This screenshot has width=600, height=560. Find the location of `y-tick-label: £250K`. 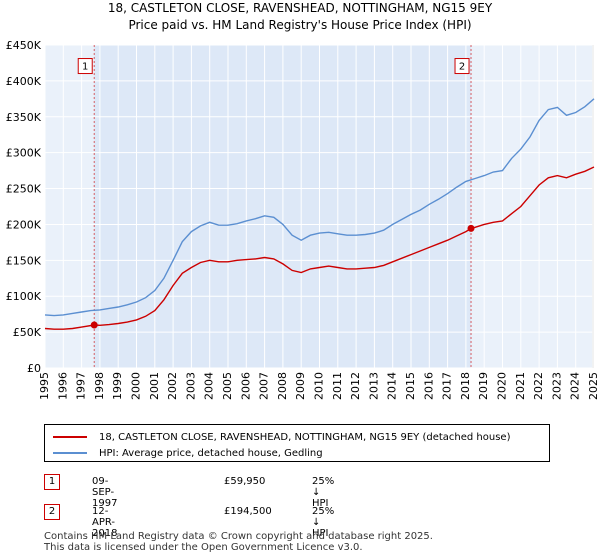

y-tick-label: £250K is located at coordinates (24, 189).